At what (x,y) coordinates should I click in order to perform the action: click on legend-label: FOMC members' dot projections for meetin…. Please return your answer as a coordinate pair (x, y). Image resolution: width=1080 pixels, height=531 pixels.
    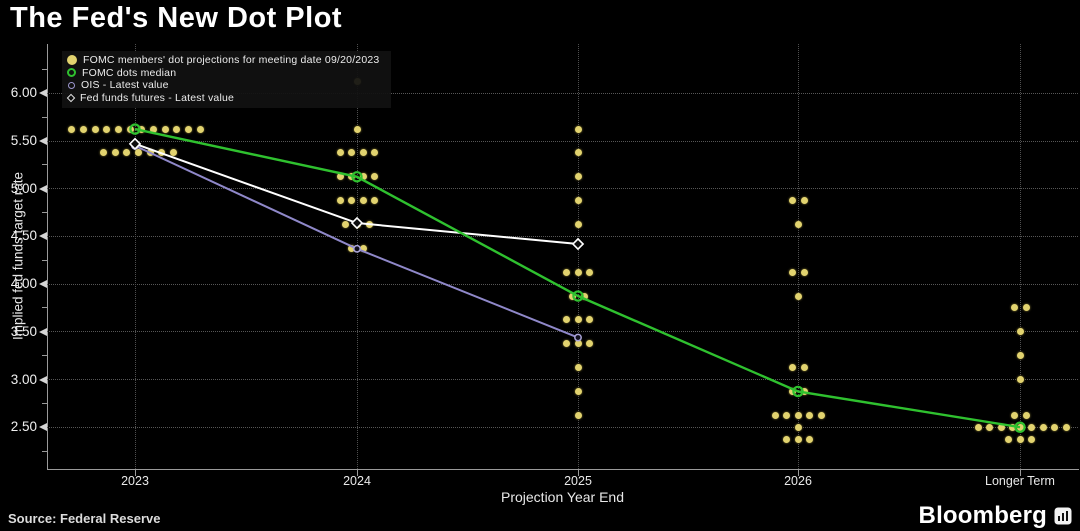
    Looking at the image, I should click on (231, 60).